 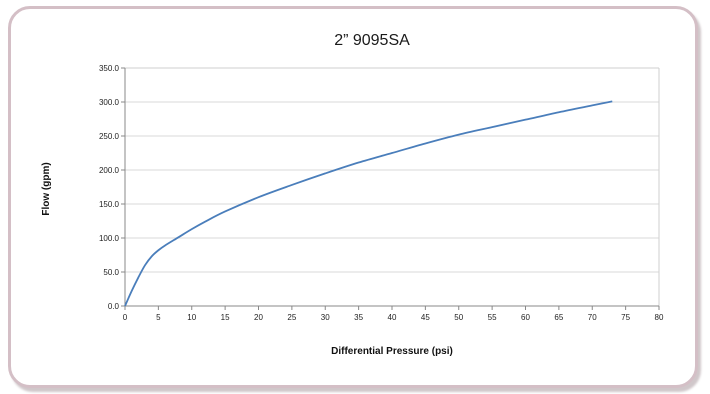 What do you see at coordinates (358, 317) in the screenshot?
I see `x-tick-label: 35` at bounding box center [358, 317].